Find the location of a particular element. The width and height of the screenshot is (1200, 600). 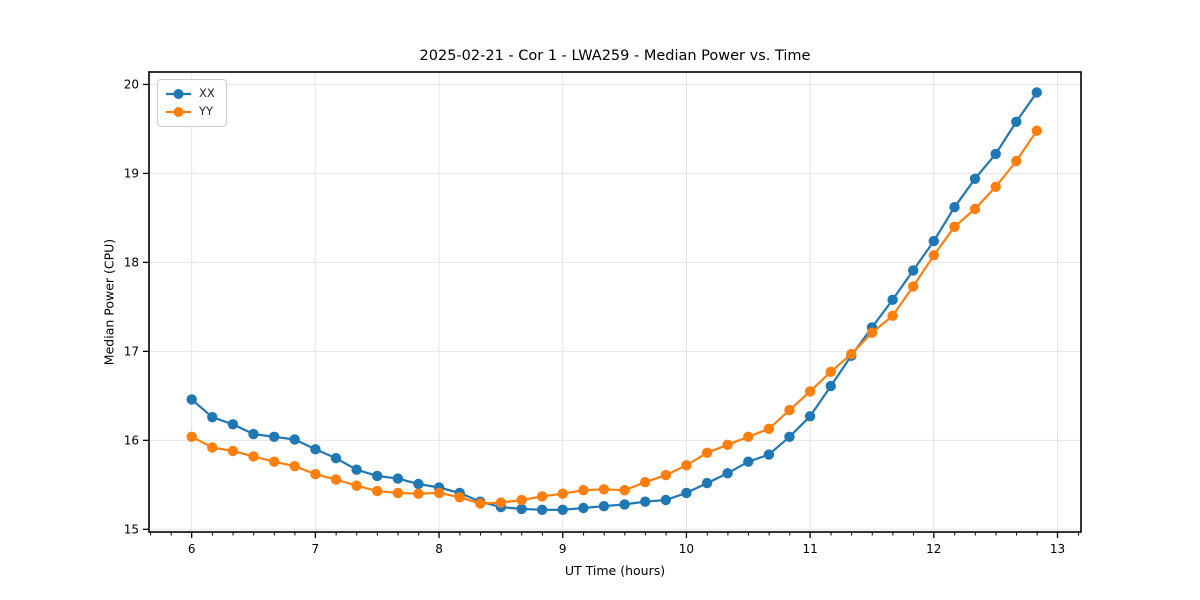

x-axis-label: UT Time (hours) is located at coordinates (615, 570).